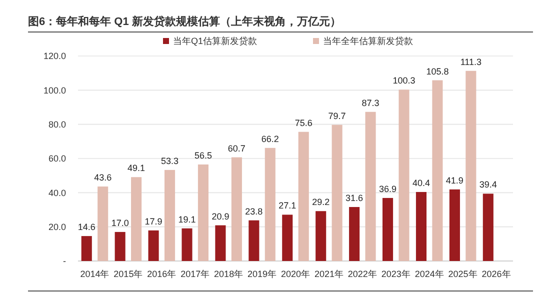 The height and width of the screenshot is (298, 550). What do you see at coordinates (295, 274) in the screenshot?
I see `x-tick-label: 2020年` at bounding box center [295, 274].